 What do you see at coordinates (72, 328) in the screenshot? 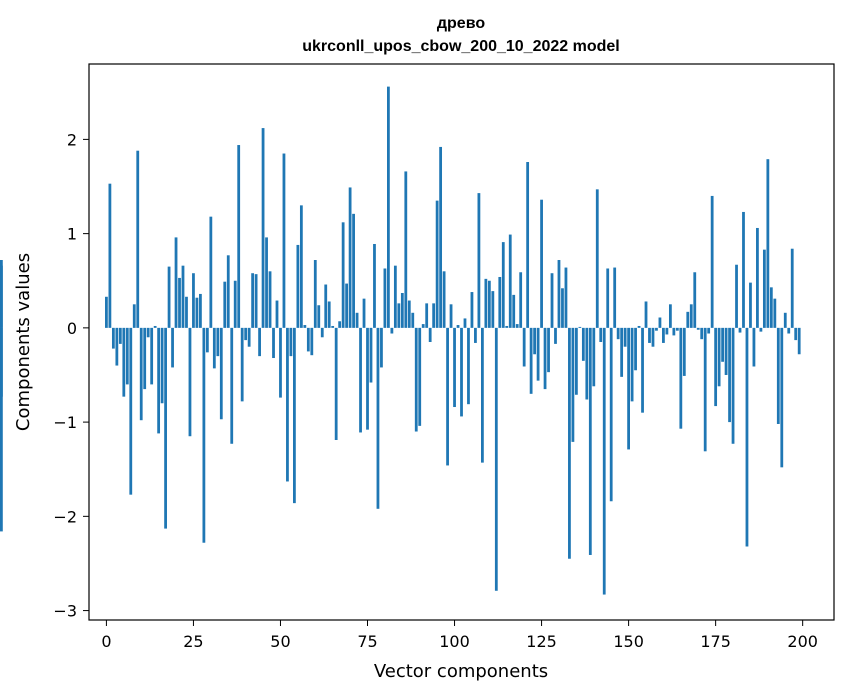
I see `y-tick-label: 0` at bounding box center [72, 328].